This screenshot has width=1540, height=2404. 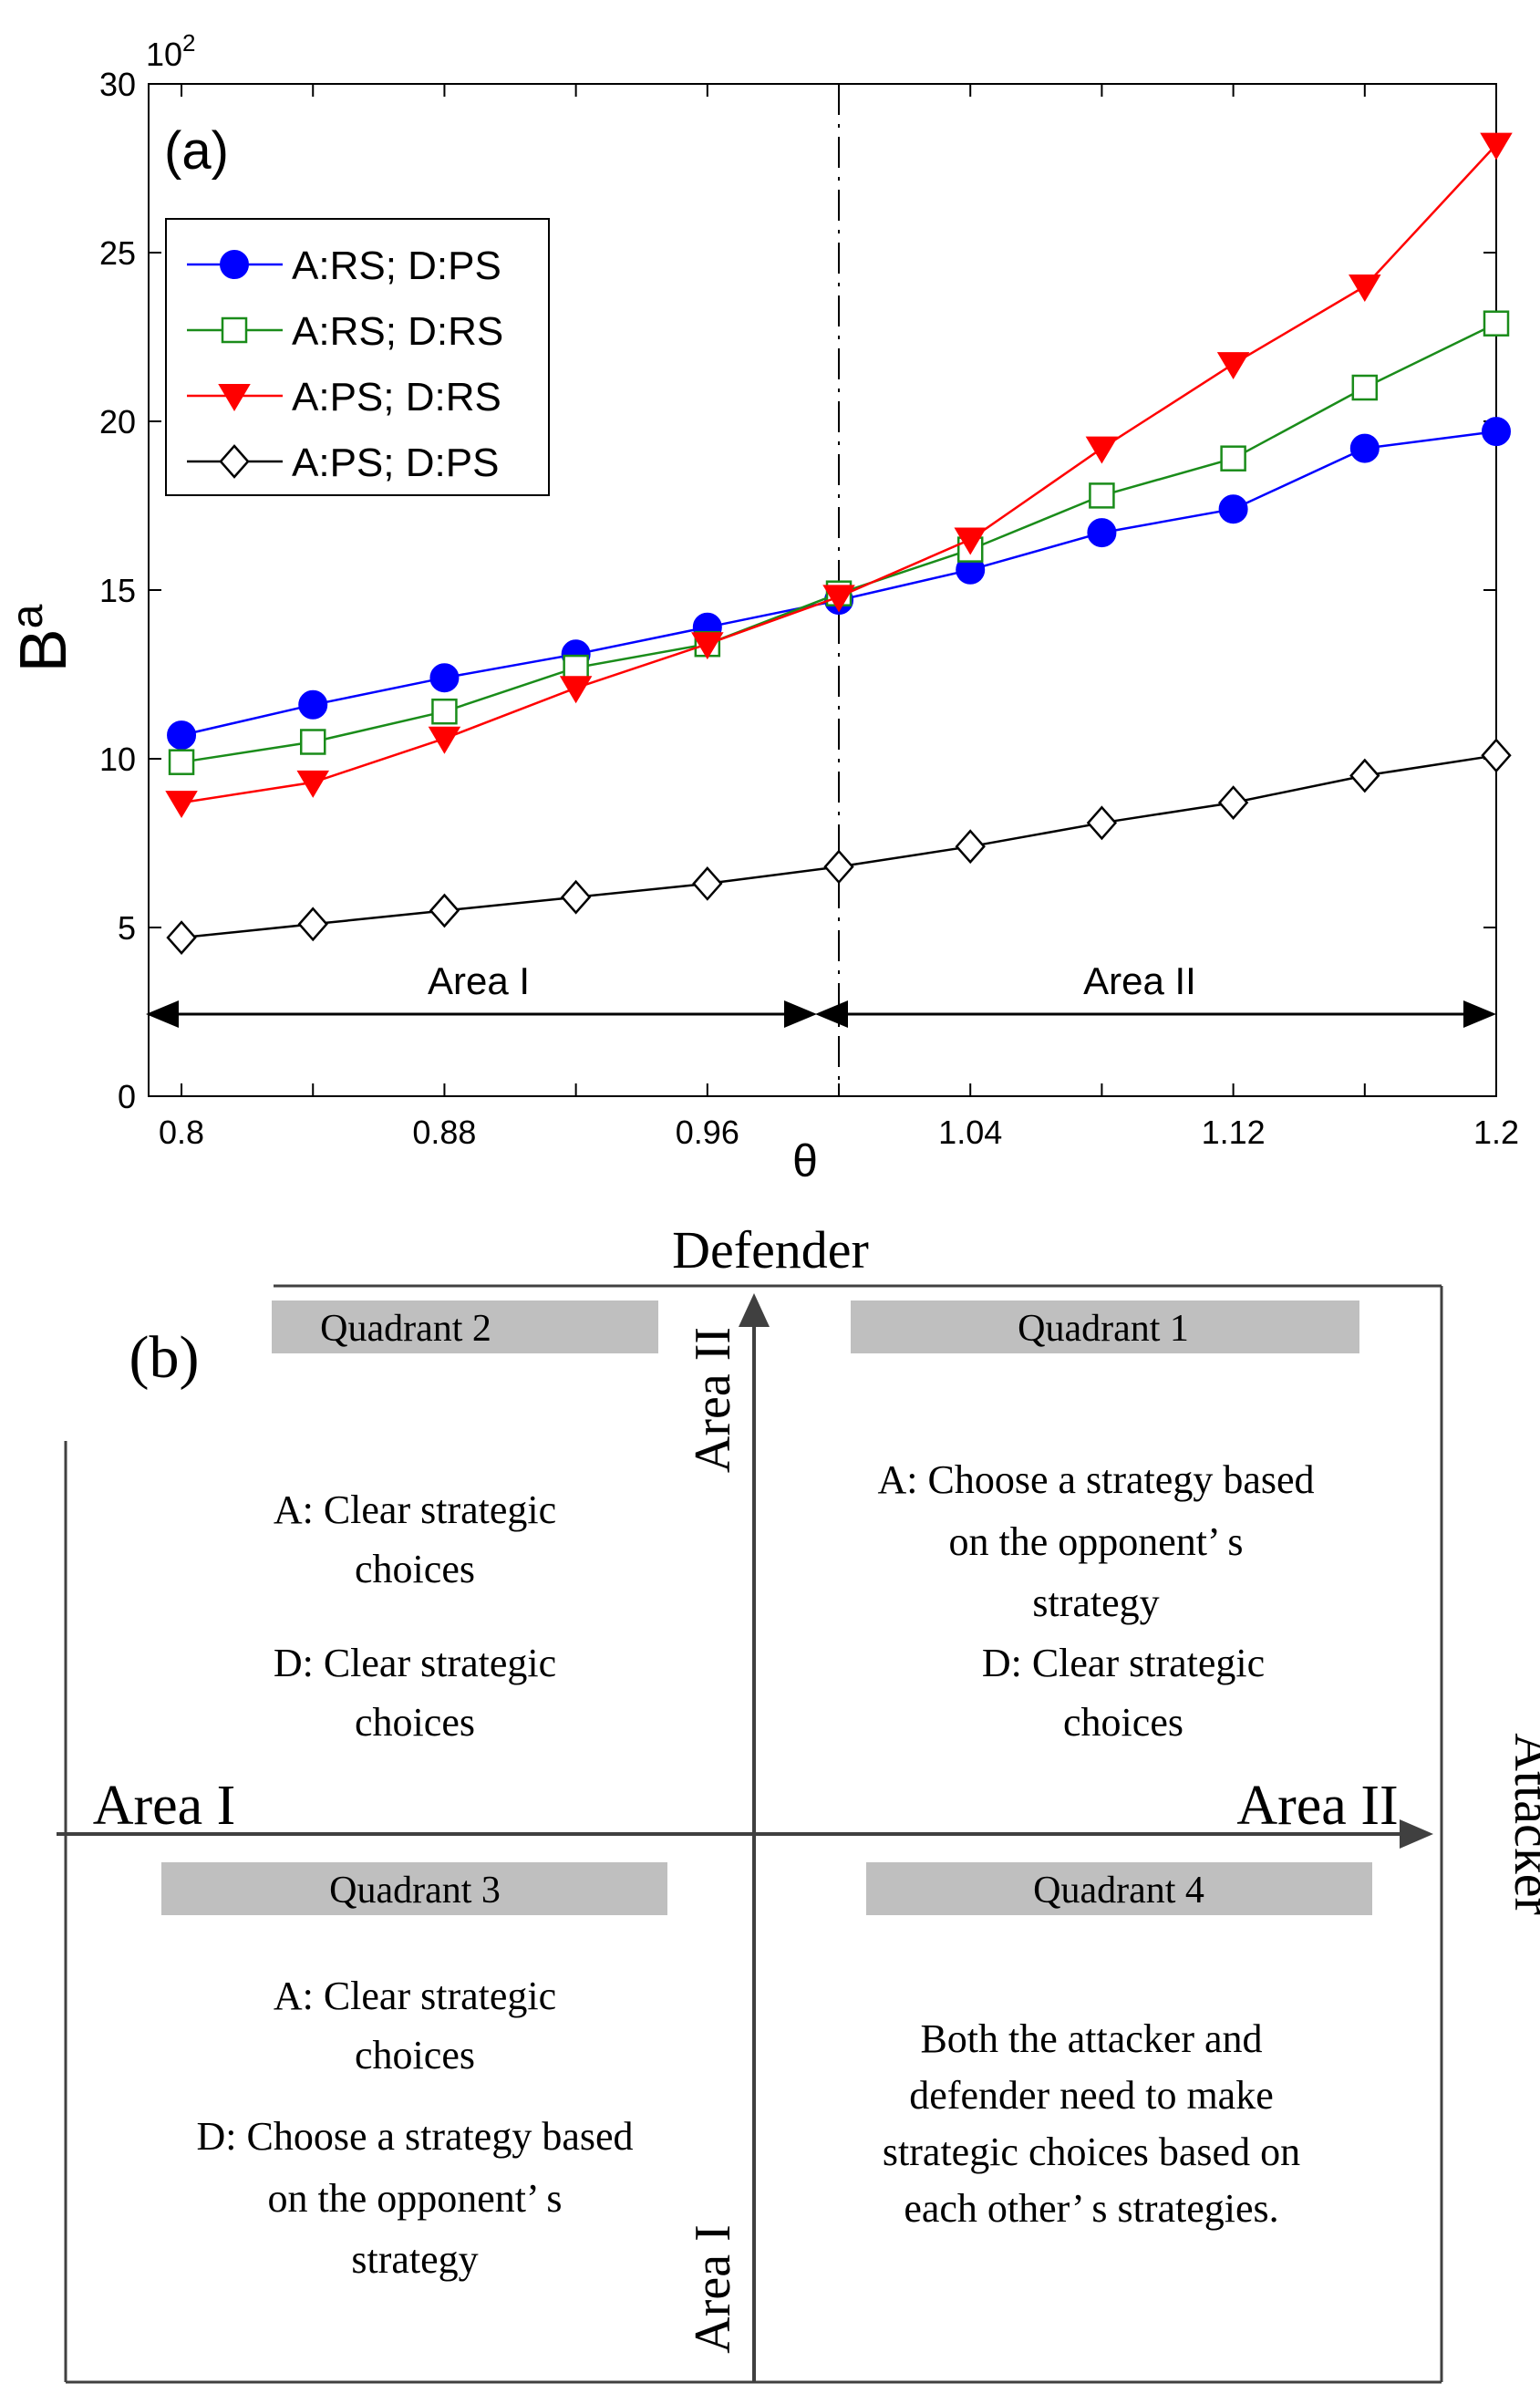 What do you see at coordinates (1522, 1824) in the screenshot?
I see `attacker-label: Attacker` at bounding box center [1522, 1824].